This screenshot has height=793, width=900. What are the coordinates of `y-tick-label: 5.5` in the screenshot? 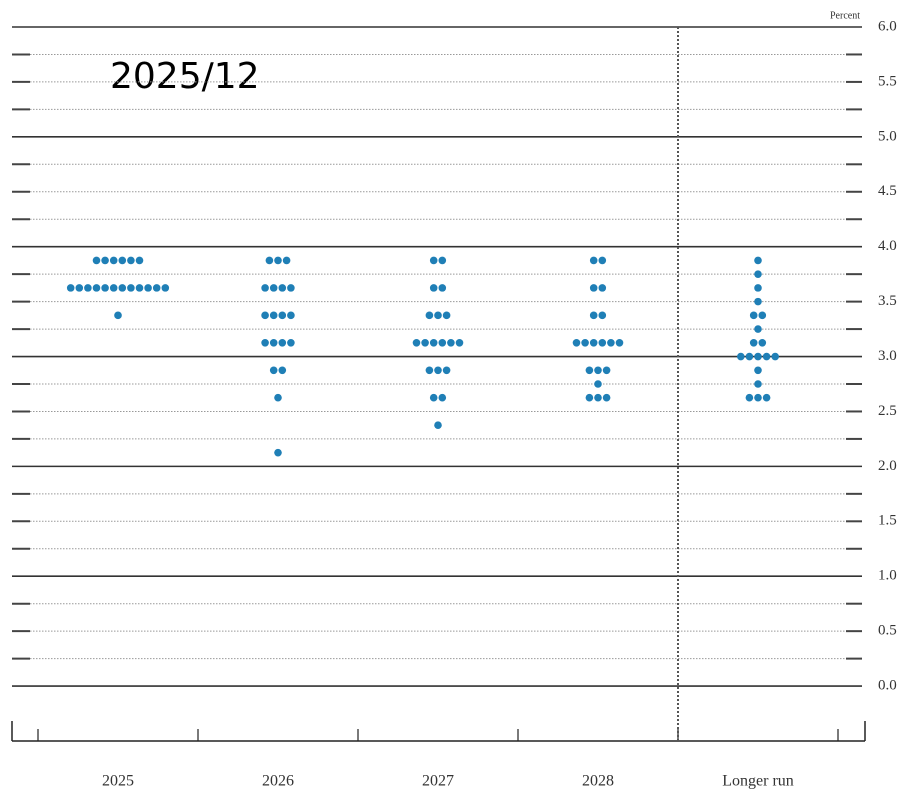 It's located at (887, 81).